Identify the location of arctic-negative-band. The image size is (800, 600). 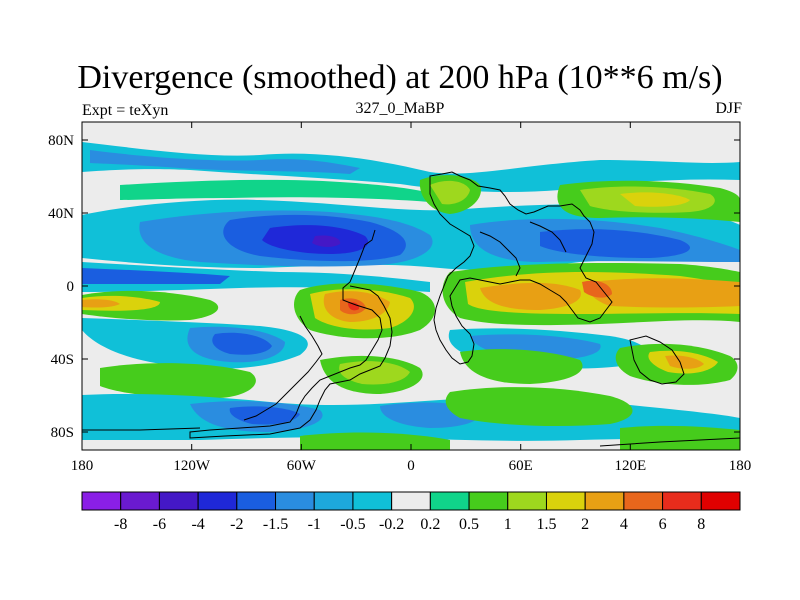
(411, 167).